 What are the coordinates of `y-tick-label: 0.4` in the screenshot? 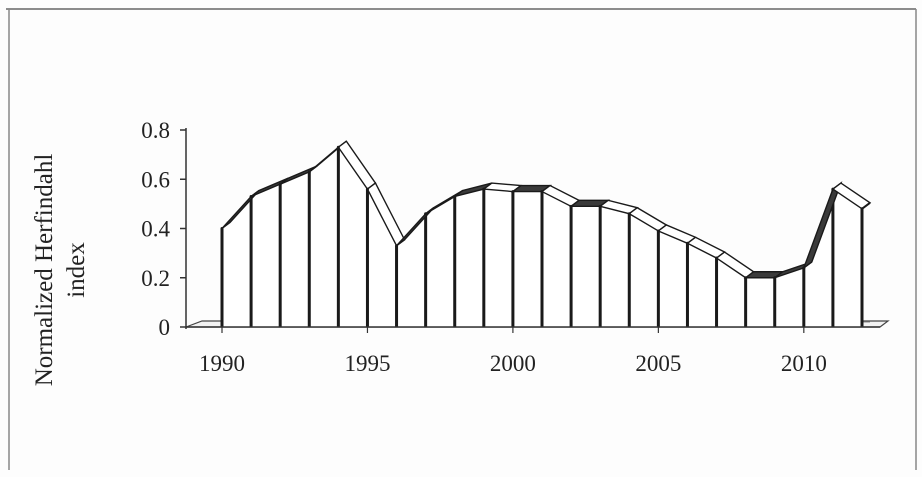 It's located at (155, 229).